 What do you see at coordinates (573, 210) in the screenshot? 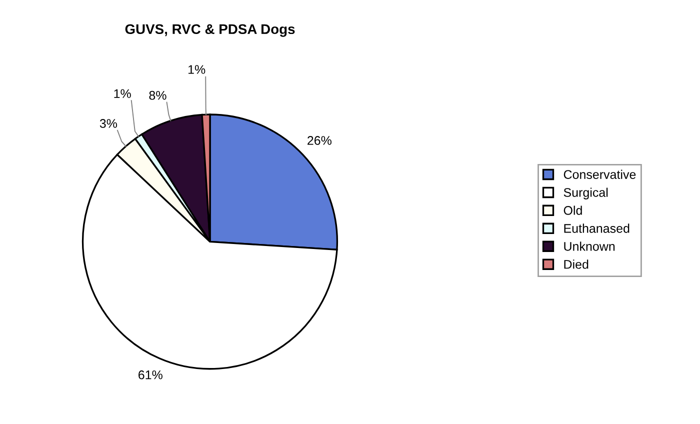
I see `legend-label: Old` at bounding box center [573, 210].